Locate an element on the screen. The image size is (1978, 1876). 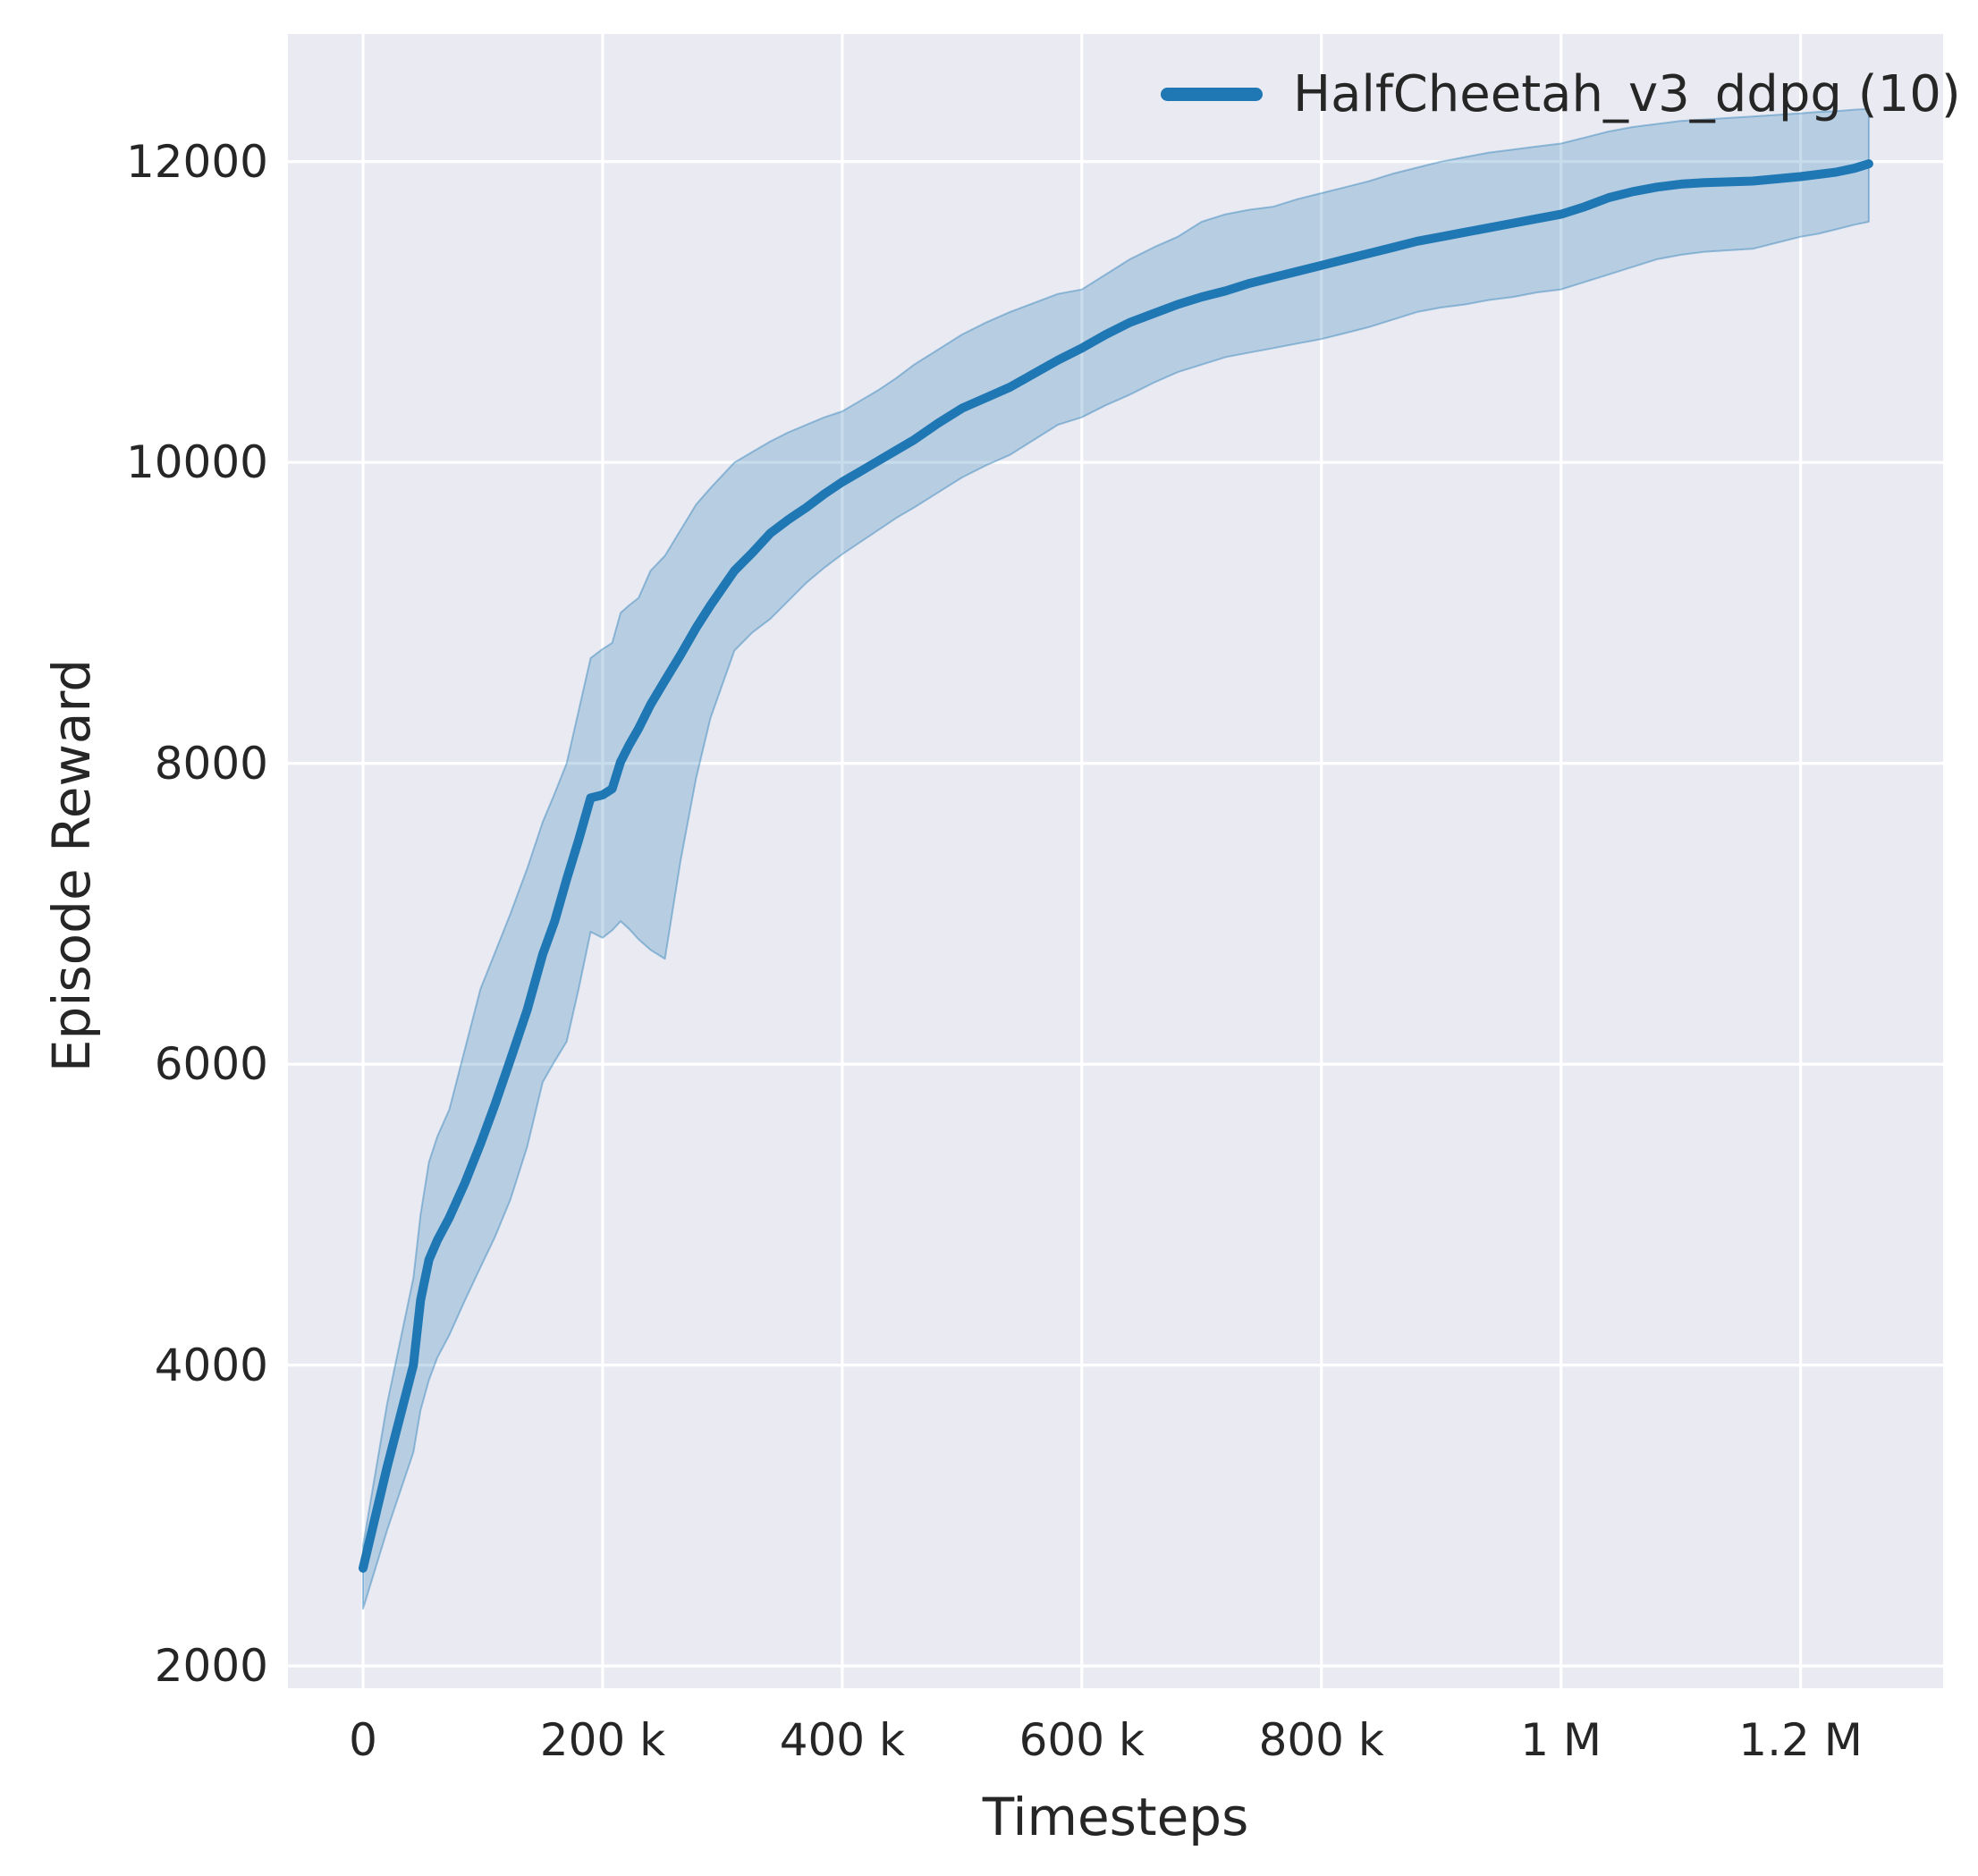
x-tick-label: 0 is located at coordinates (363, 1740).